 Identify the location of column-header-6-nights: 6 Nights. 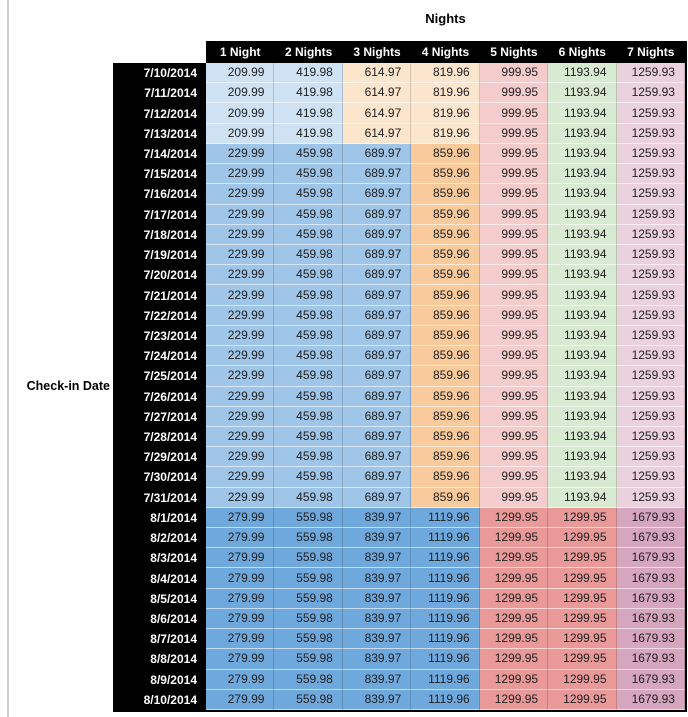
(582, 52).